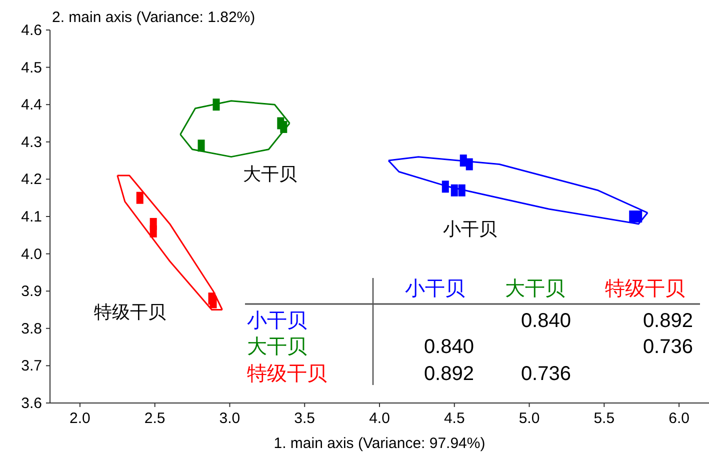 The width and height of the screenshot is (709, 458). I want to click on x-tick-label: 4.5, so click(454, 418).